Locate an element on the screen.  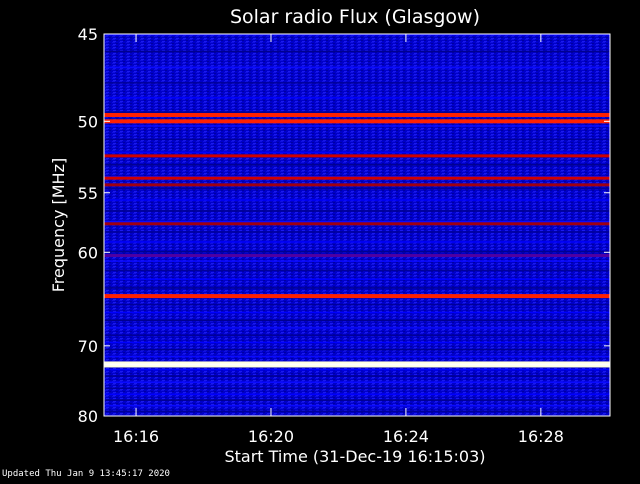
x-tick-label: 16:16 is located at coordinates (136, 436).